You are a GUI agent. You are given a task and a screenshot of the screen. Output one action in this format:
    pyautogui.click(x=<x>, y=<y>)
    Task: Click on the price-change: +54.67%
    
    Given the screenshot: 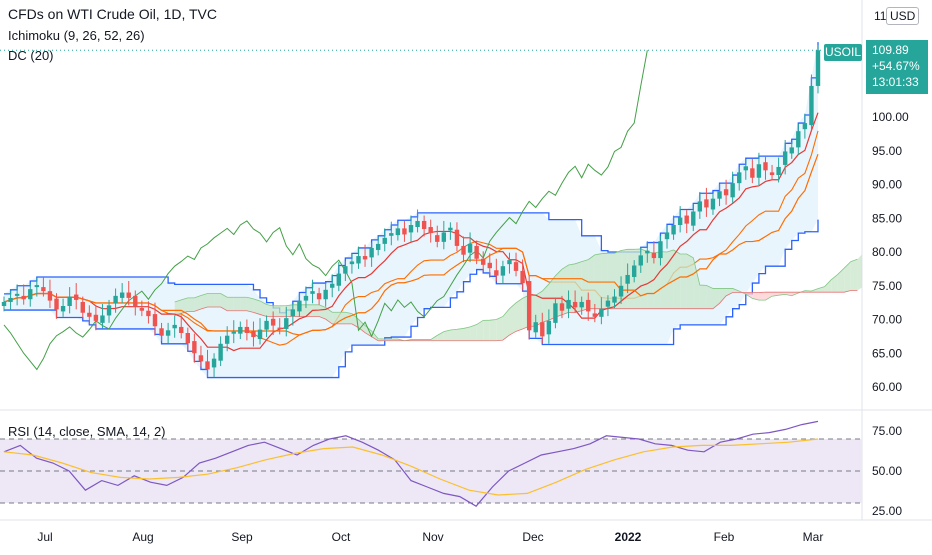 What is the action you would take?
    pyautogui.click(x=896, y=66)
    